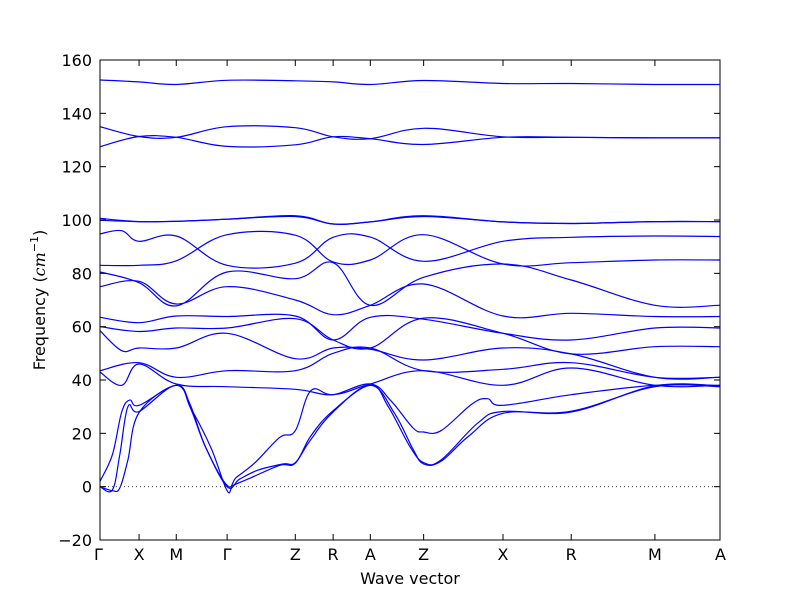 The height and width of the screenshot is (600, 800). Describe the element at coordinates (34, 244) in the screenshot. I see `y-axis-unit-exponent: −1` at that location.